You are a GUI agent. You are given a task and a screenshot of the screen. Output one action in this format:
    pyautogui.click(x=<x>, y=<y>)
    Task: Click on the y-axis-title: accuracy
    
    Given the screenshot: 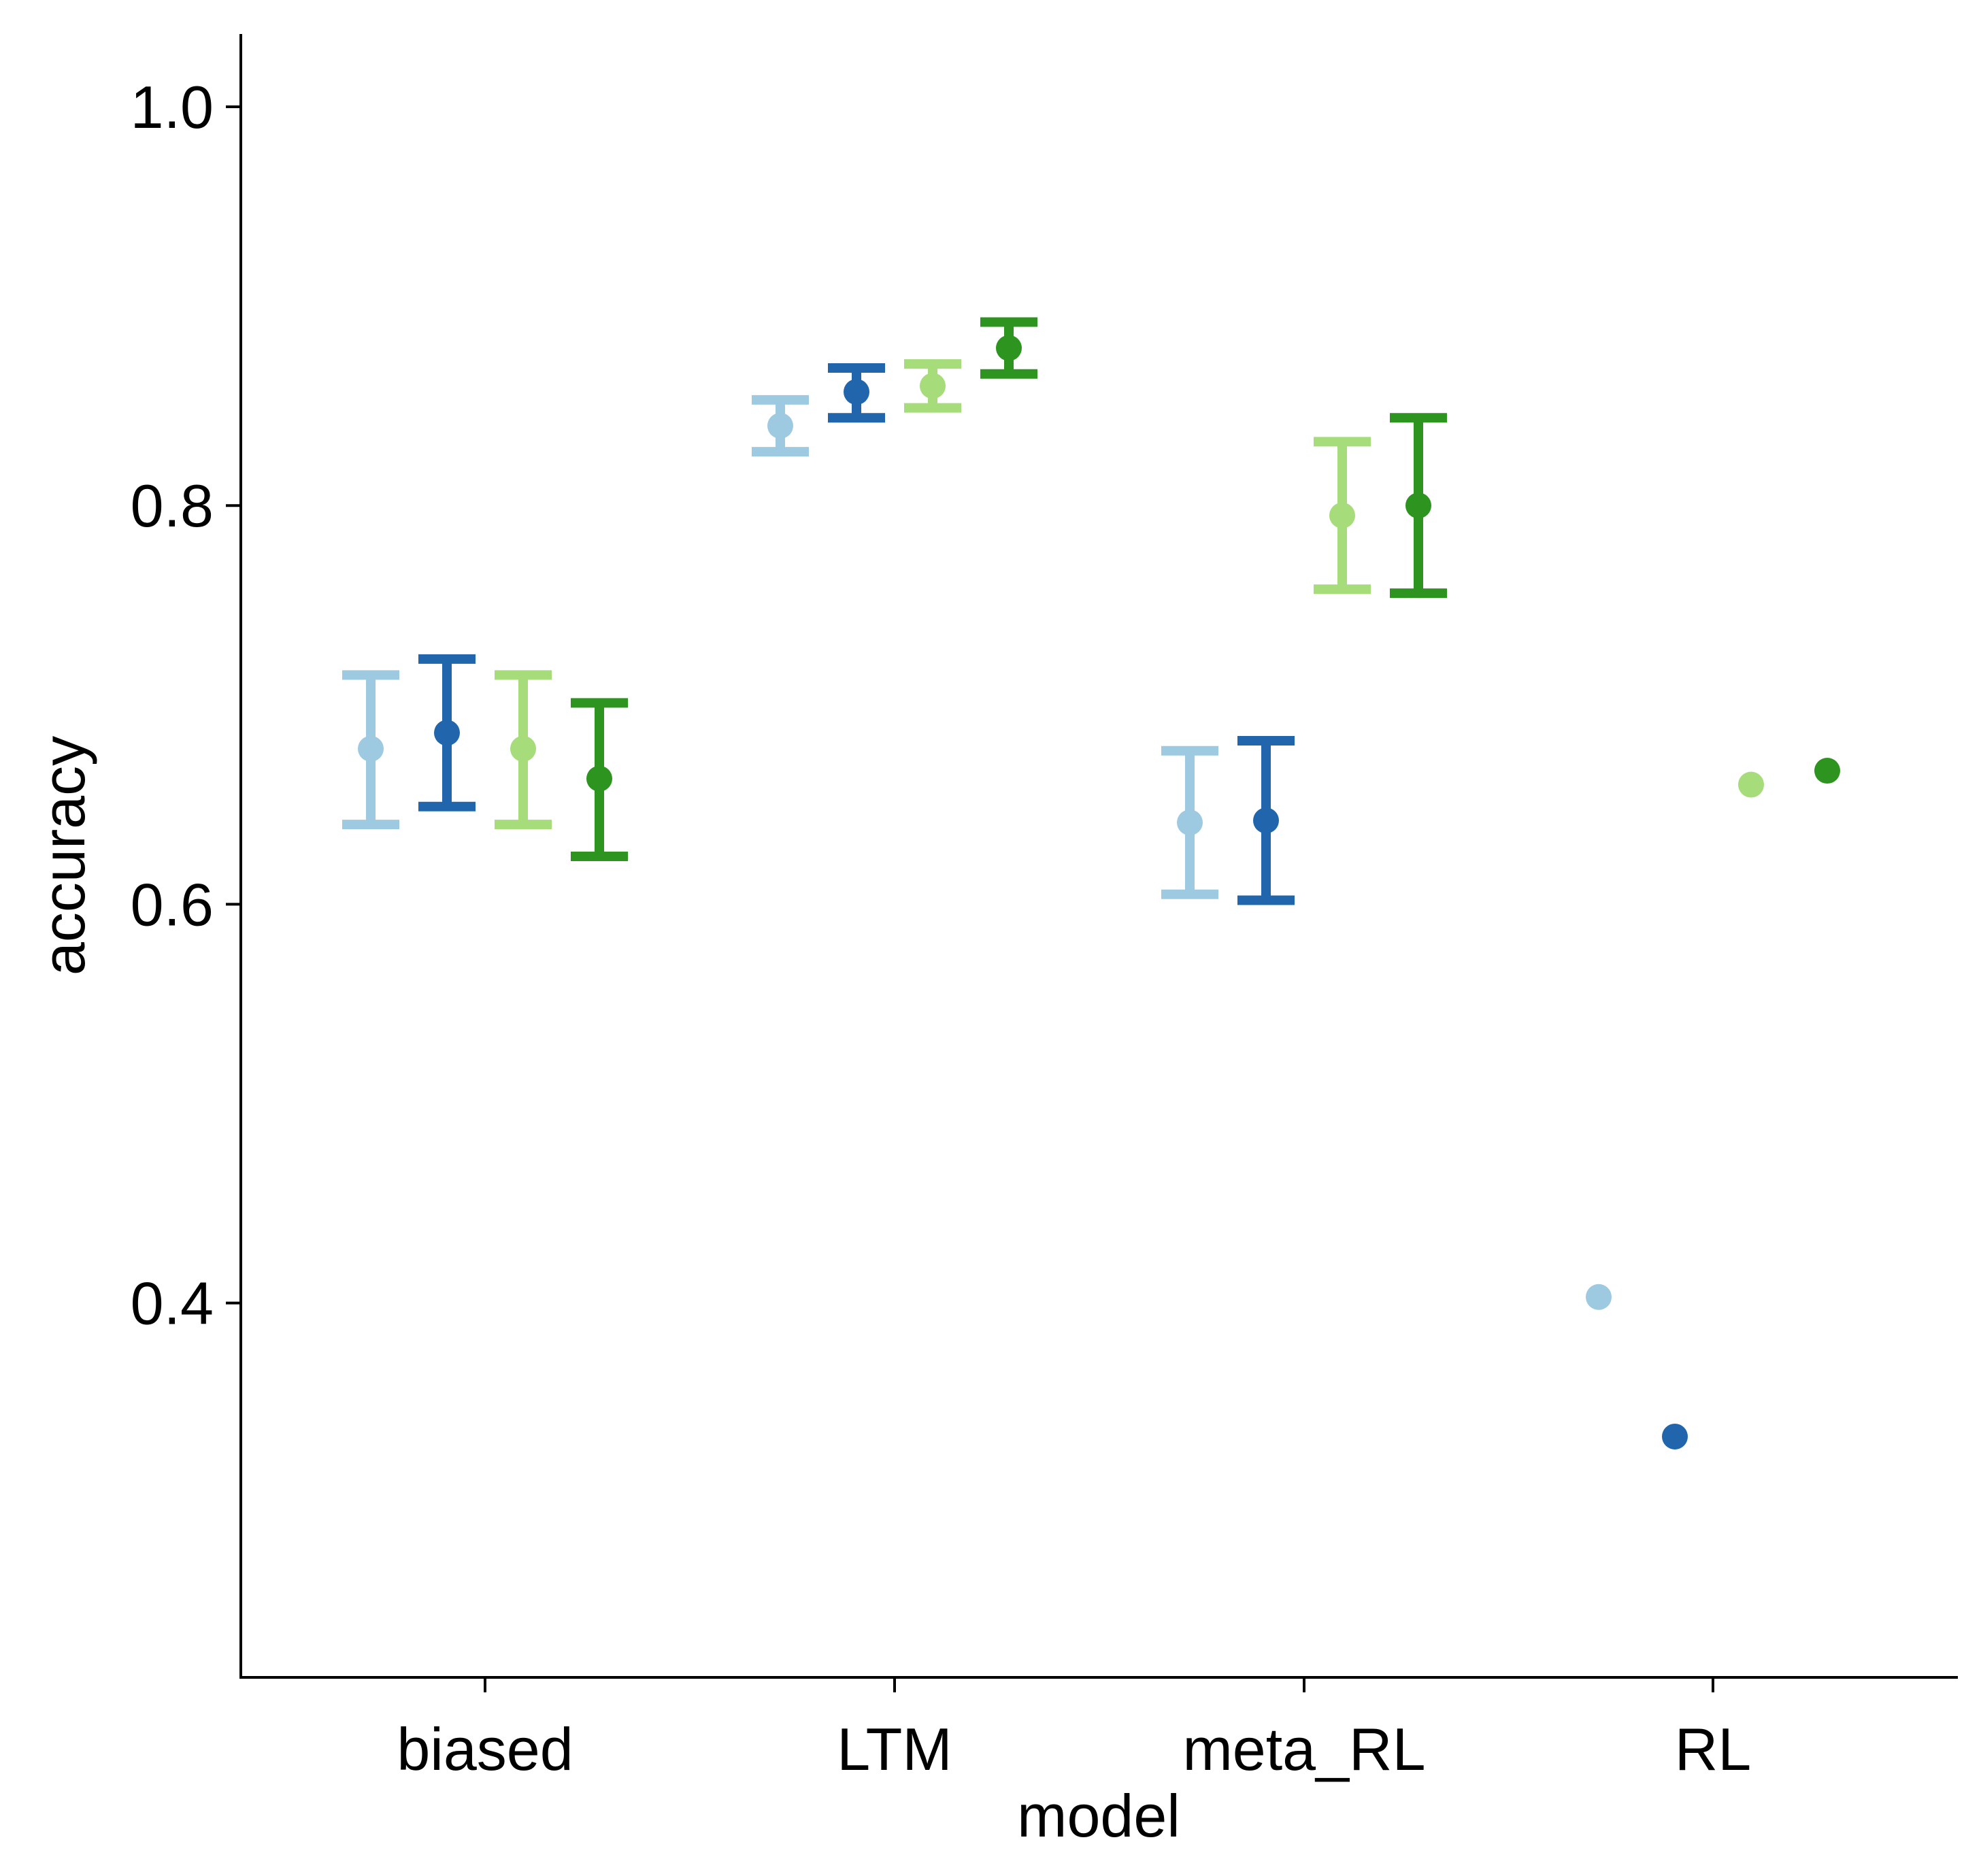 What is the action you would take?
    pyautogui.click(x=63, y=855)
    